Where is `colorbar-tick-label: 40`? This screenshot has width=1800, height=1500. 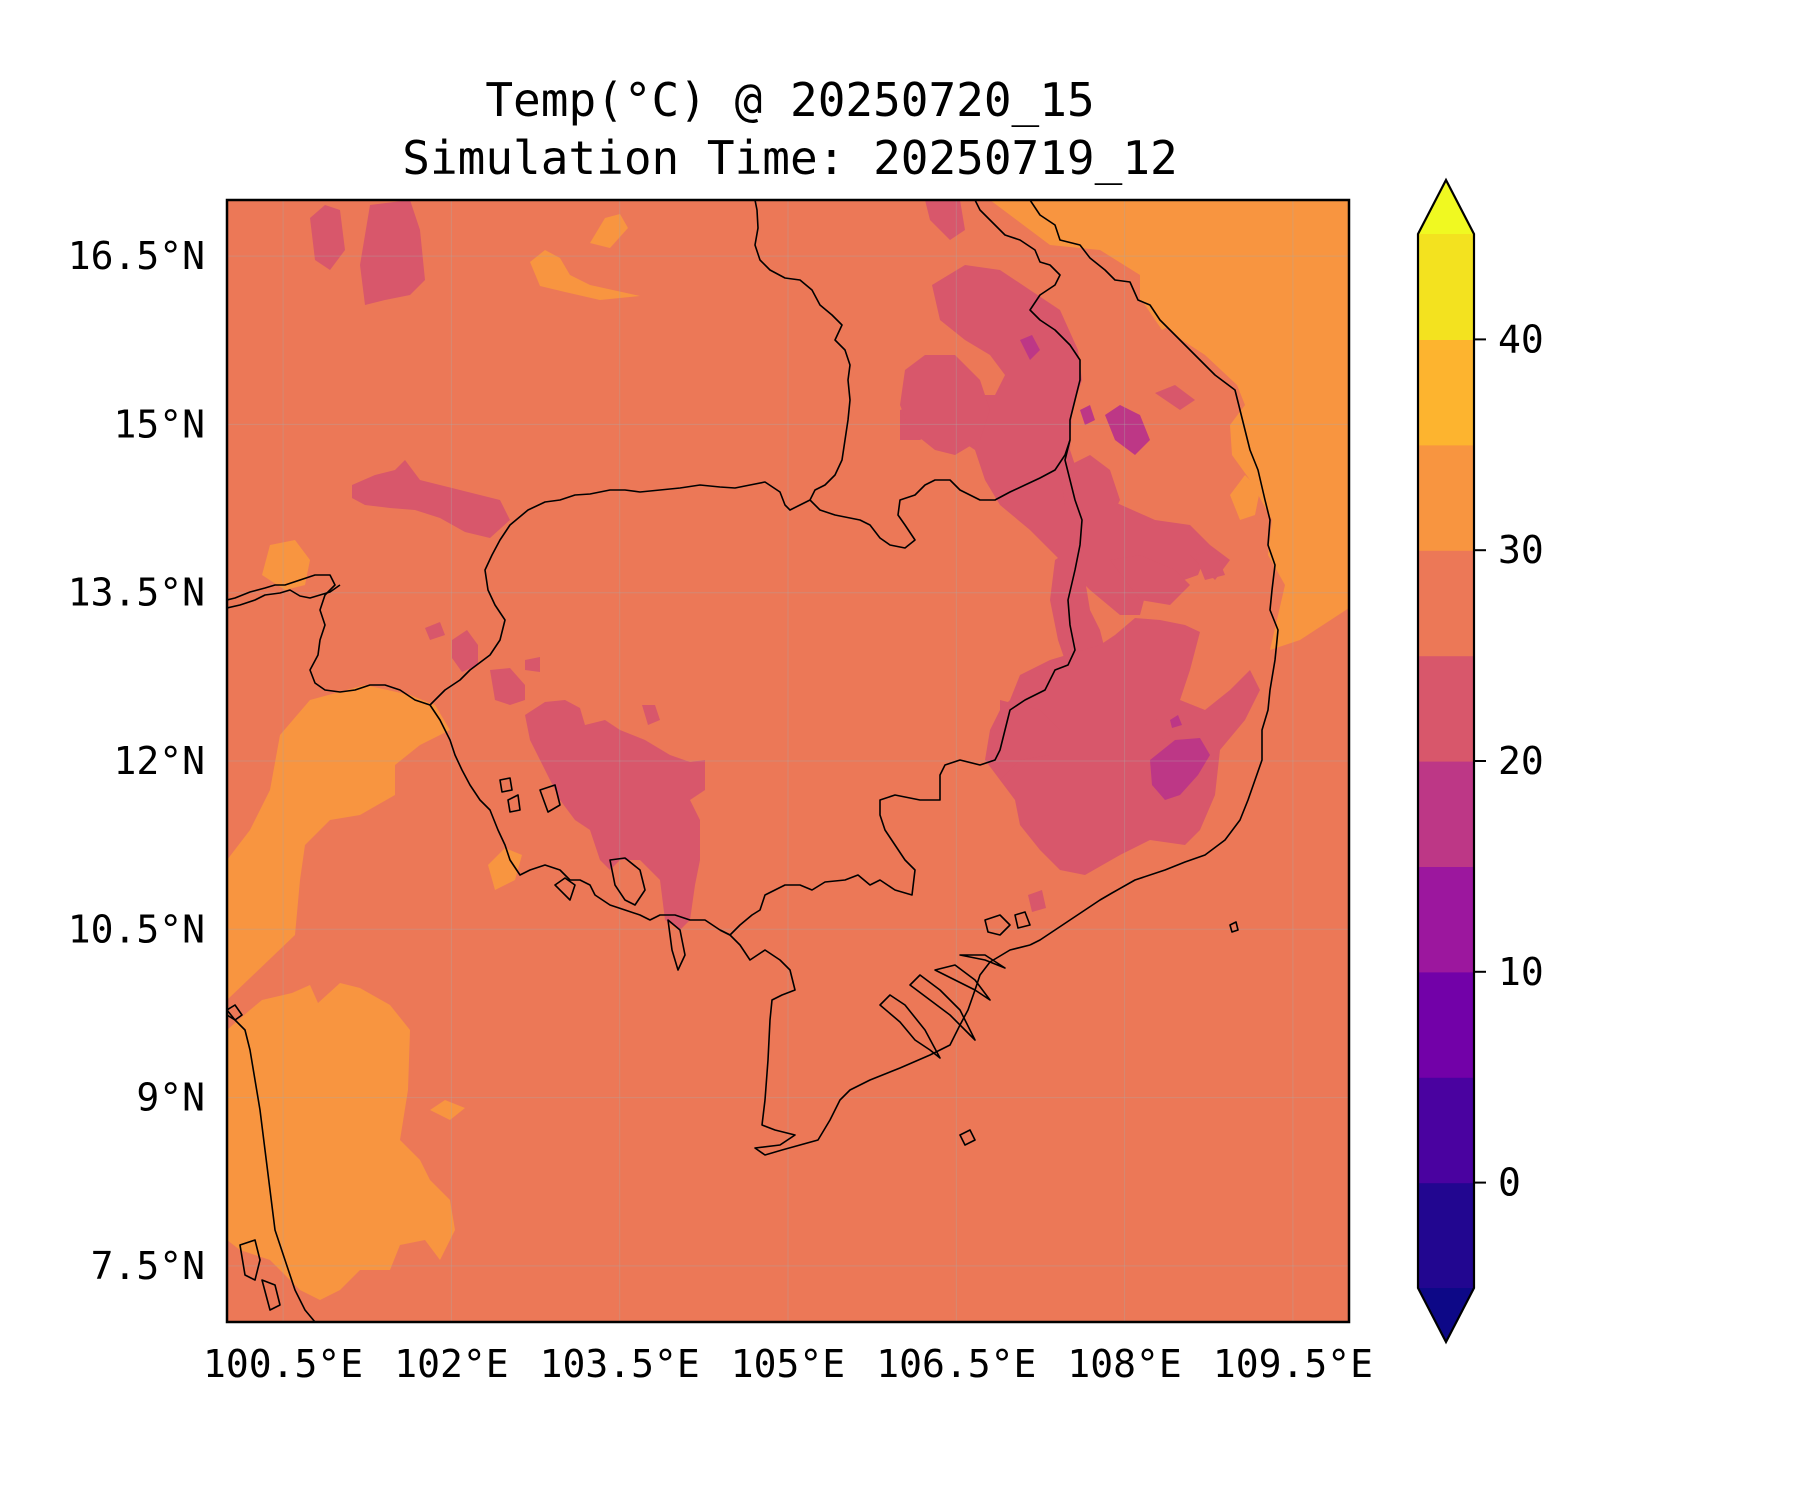 colorbar-tick-label: 40 is located at coordinates (1521, 339).